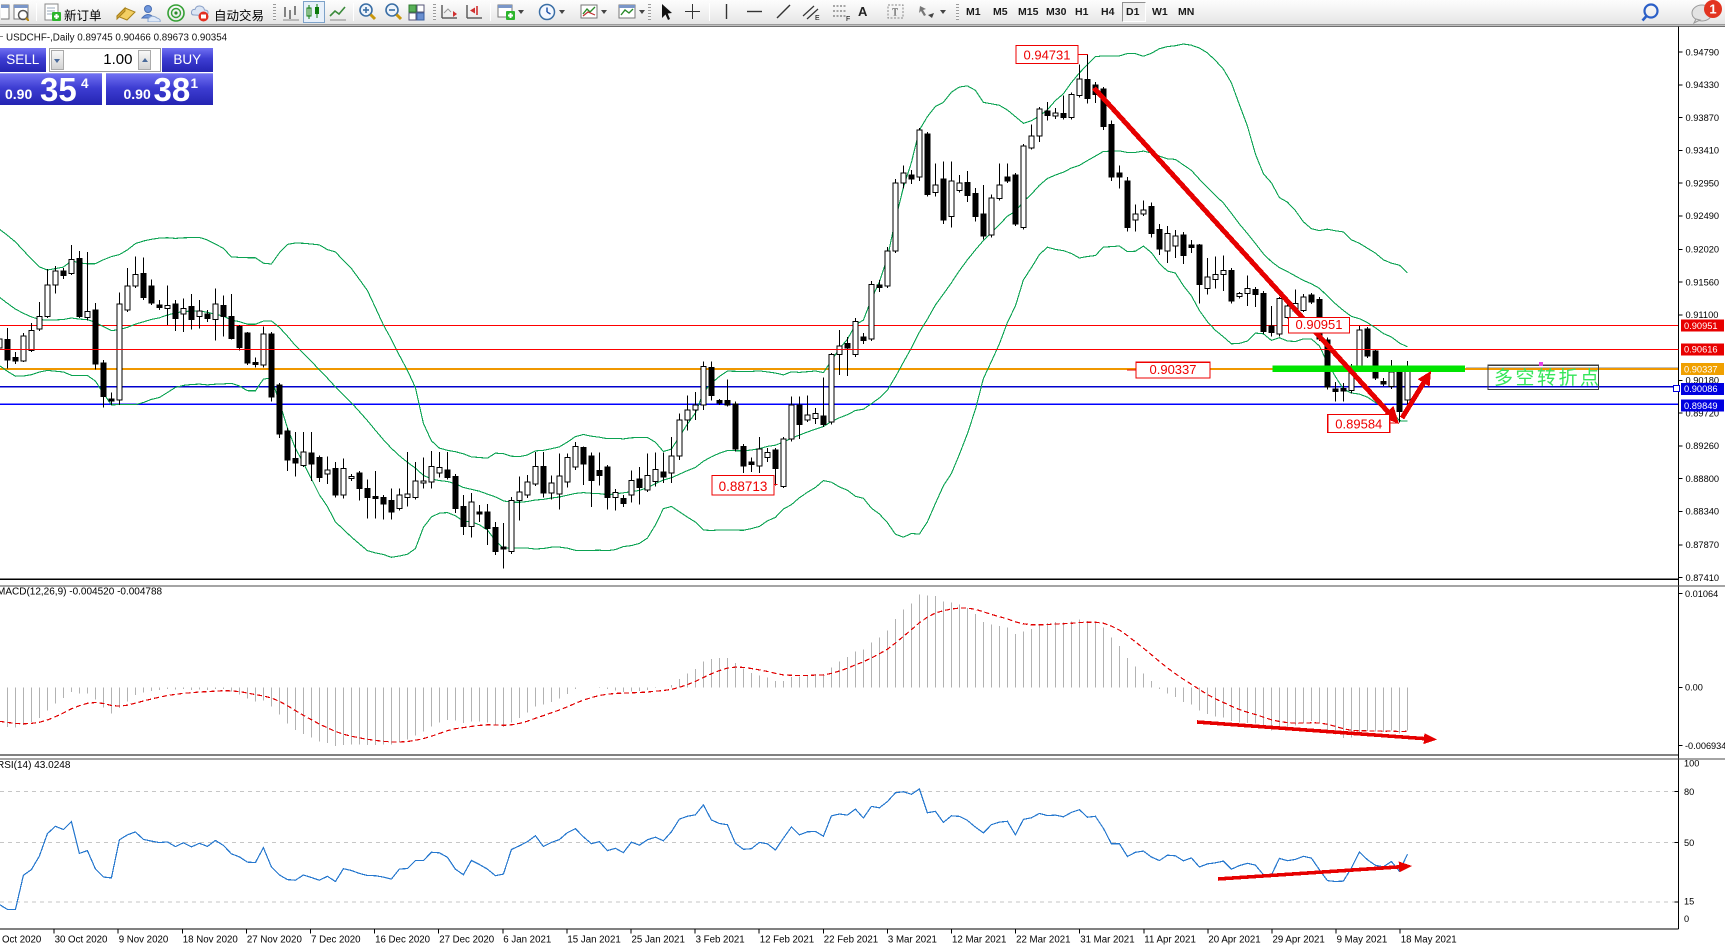  I want to click on svg-text: 15, so click(1689, 901).